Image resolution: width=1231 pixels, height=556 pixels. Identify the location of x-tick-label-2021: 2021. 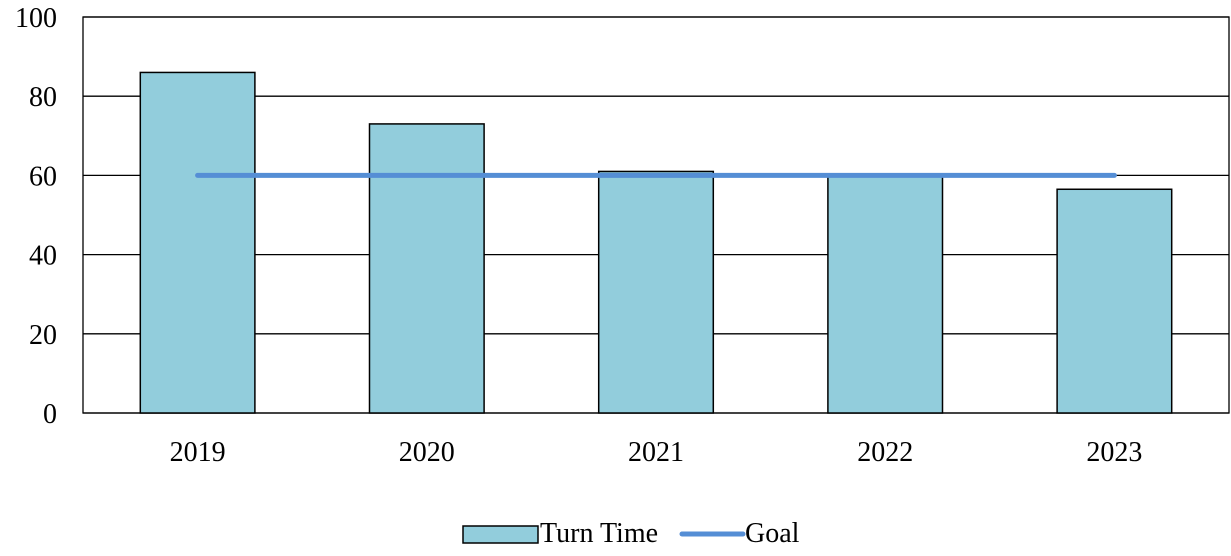
(656, 452).